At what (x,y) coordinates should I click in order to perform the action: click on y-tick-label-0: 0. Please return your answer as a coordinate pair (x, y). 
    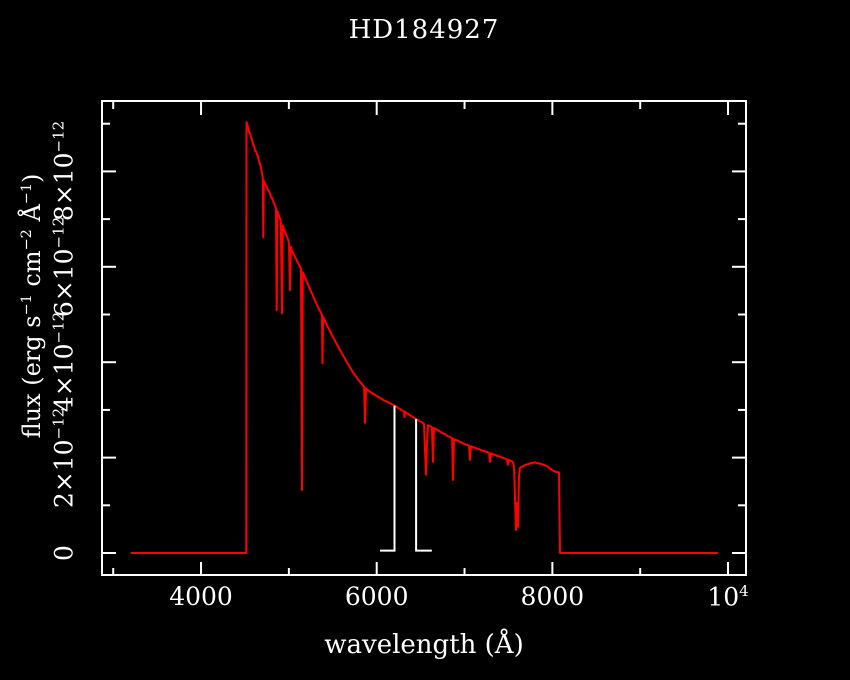
    Looking at the image, I should click on (64, 553).